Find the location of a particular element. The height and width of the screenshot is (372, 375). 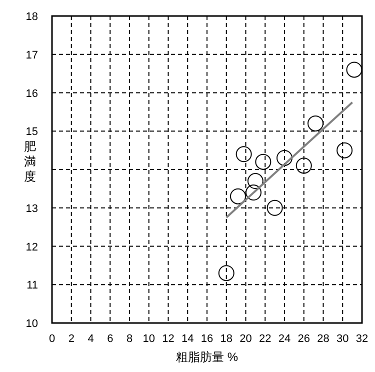

x-tick-label: 30 is located at coordinates (342, 339).